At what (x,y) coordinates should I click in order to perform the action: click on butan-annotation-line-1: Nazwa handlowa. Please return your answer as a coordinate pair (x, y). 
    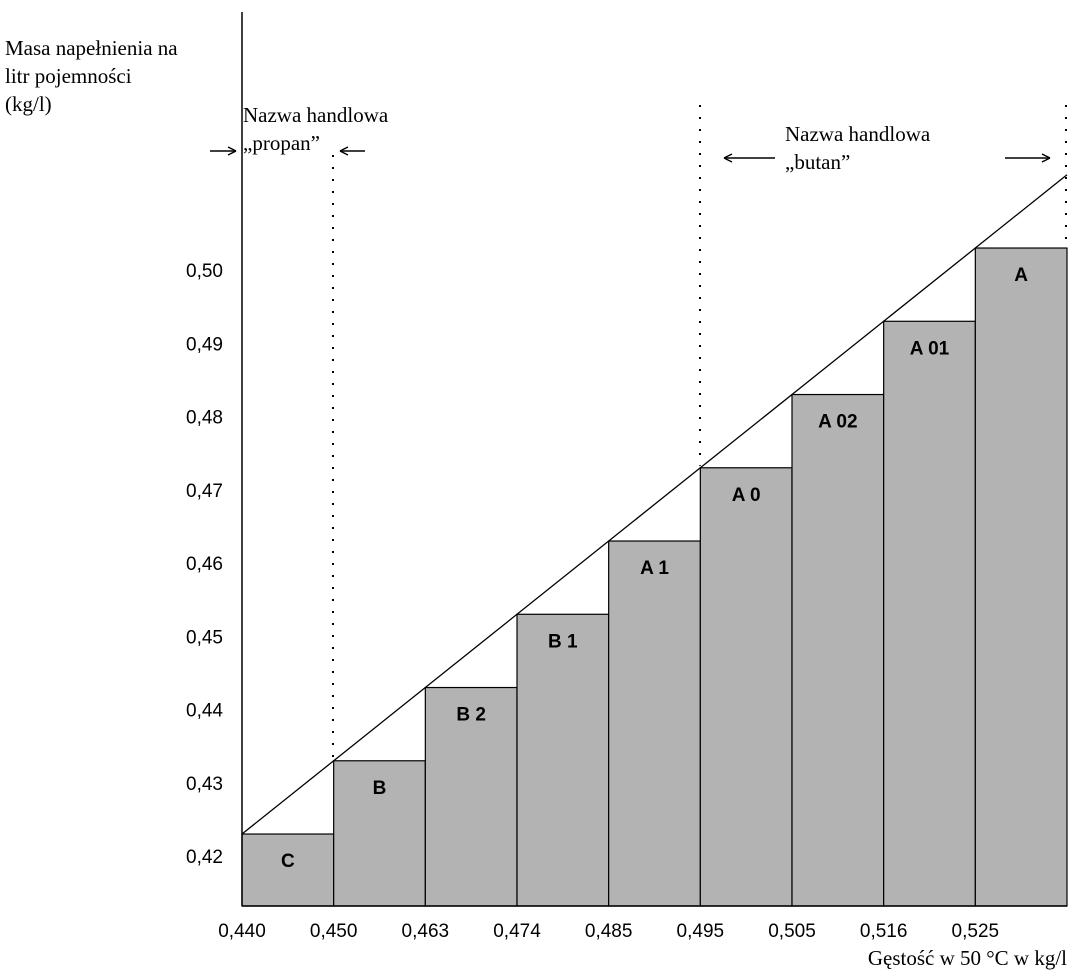
    Looking at the image, I should click on (858, 134).